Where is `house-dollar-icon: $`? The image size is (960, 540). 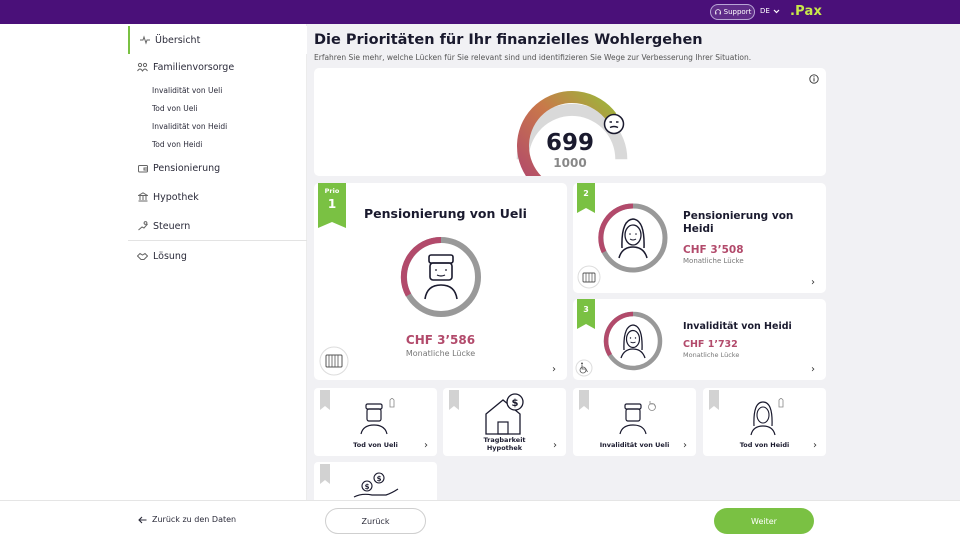
house-dollar-icon: $ is located at coordinates (504, 414).